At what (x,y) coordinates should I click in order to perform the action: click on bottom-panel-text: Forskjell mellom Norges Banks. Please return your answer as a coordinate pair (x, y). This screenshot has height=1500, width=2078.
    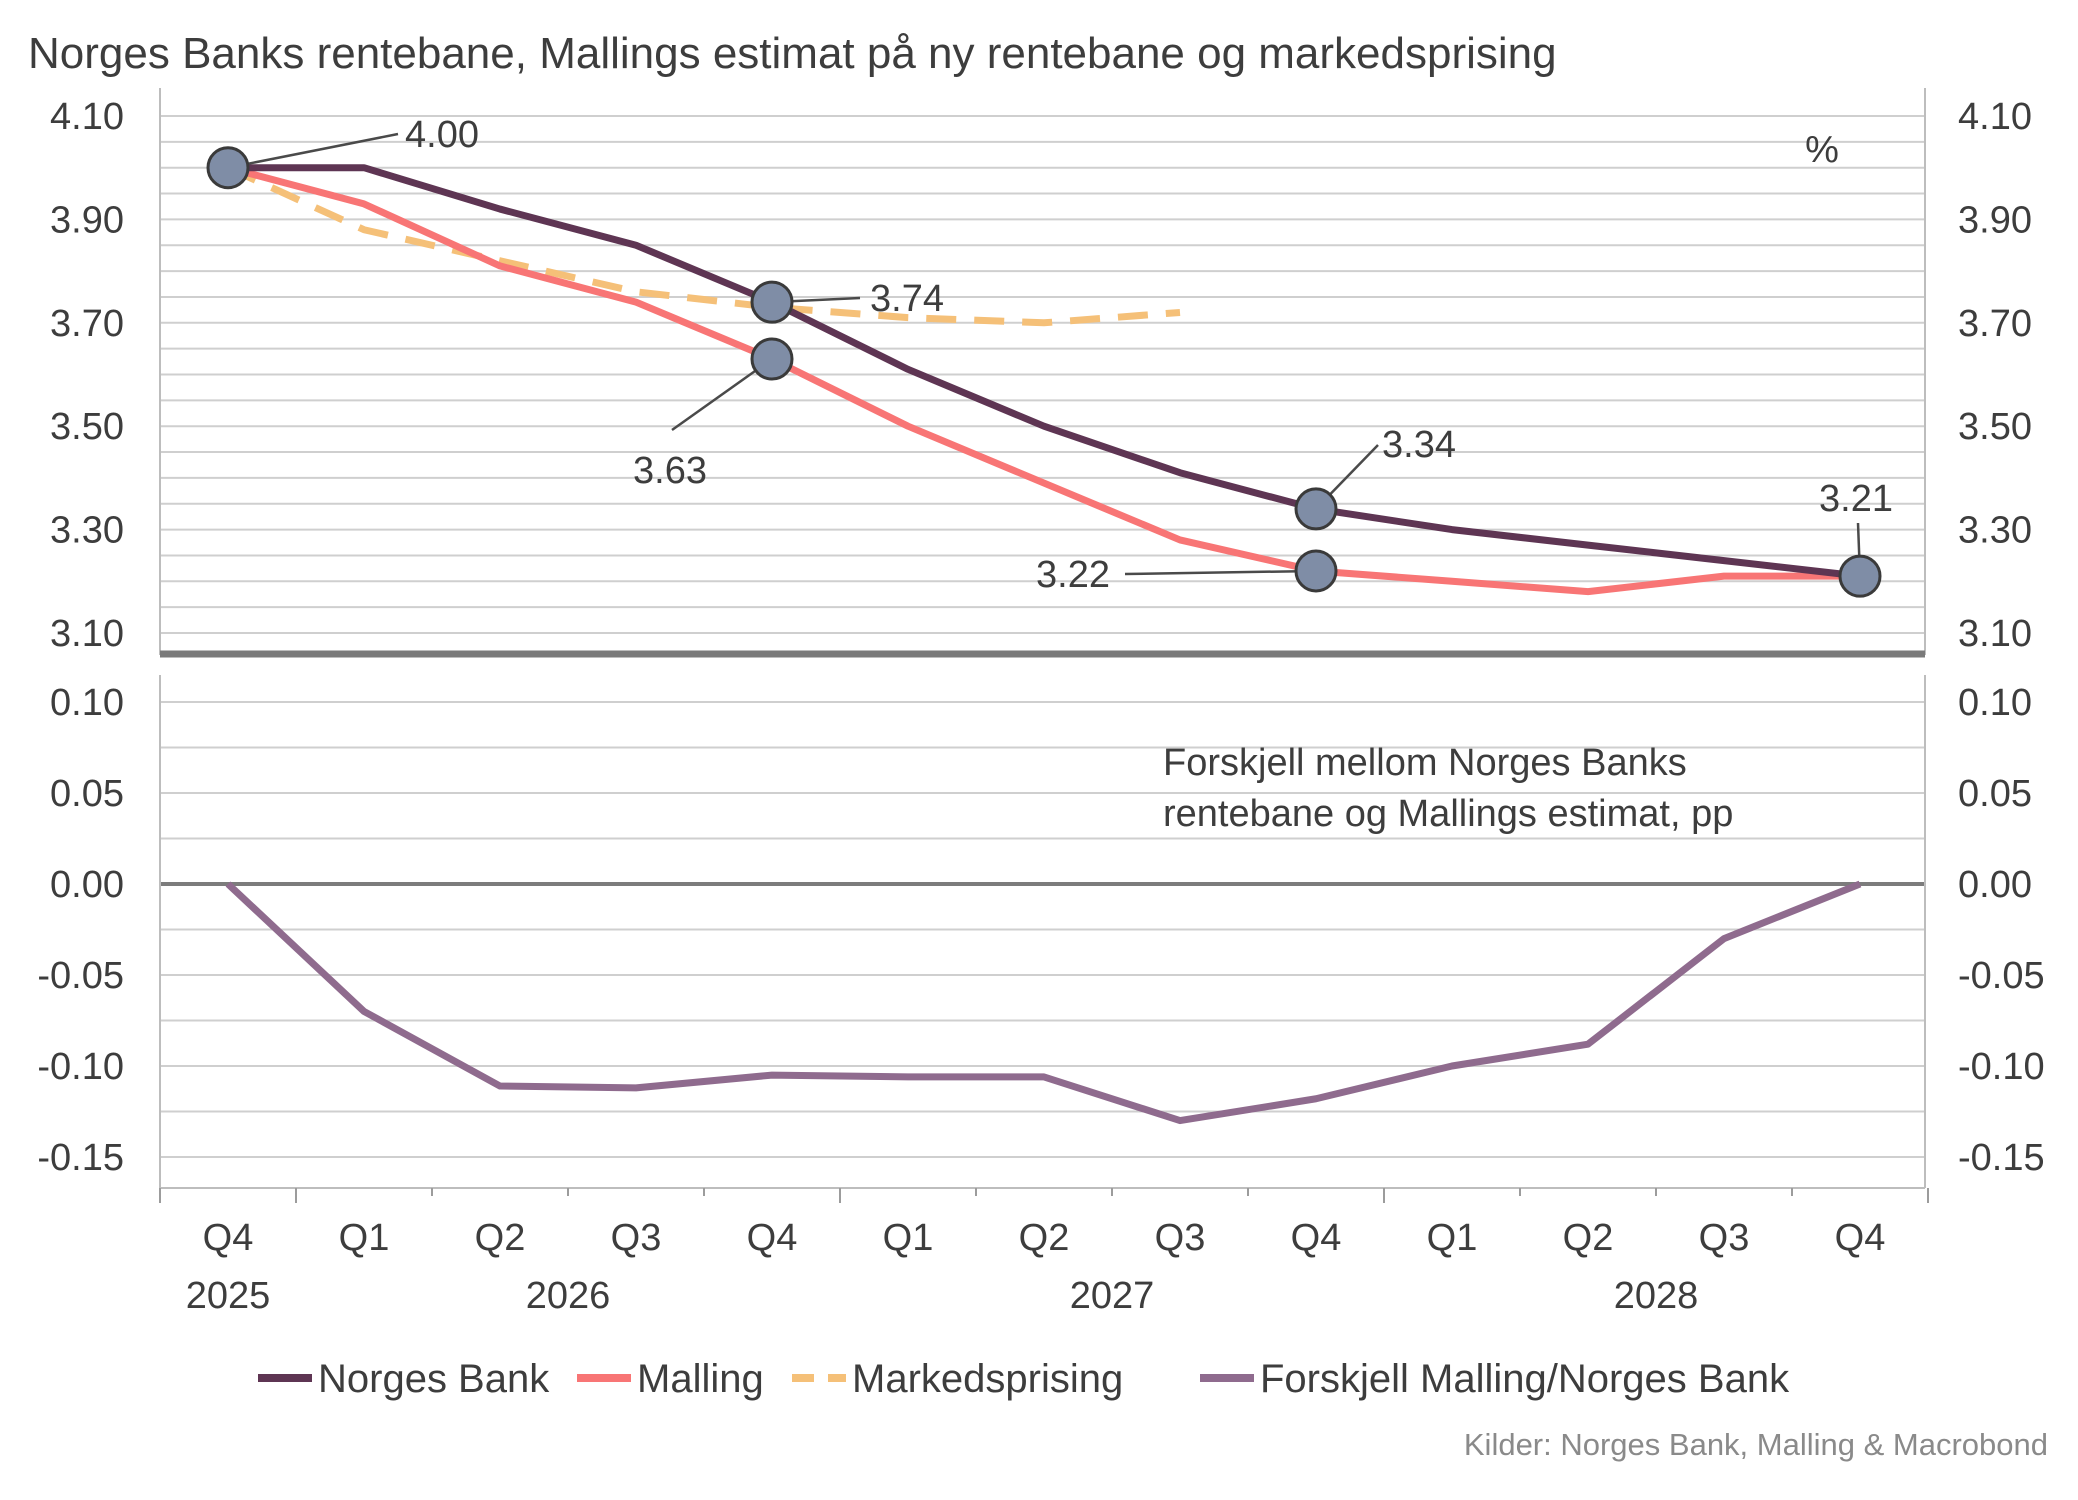
    Looking at the image, I should click on (1425, 763).